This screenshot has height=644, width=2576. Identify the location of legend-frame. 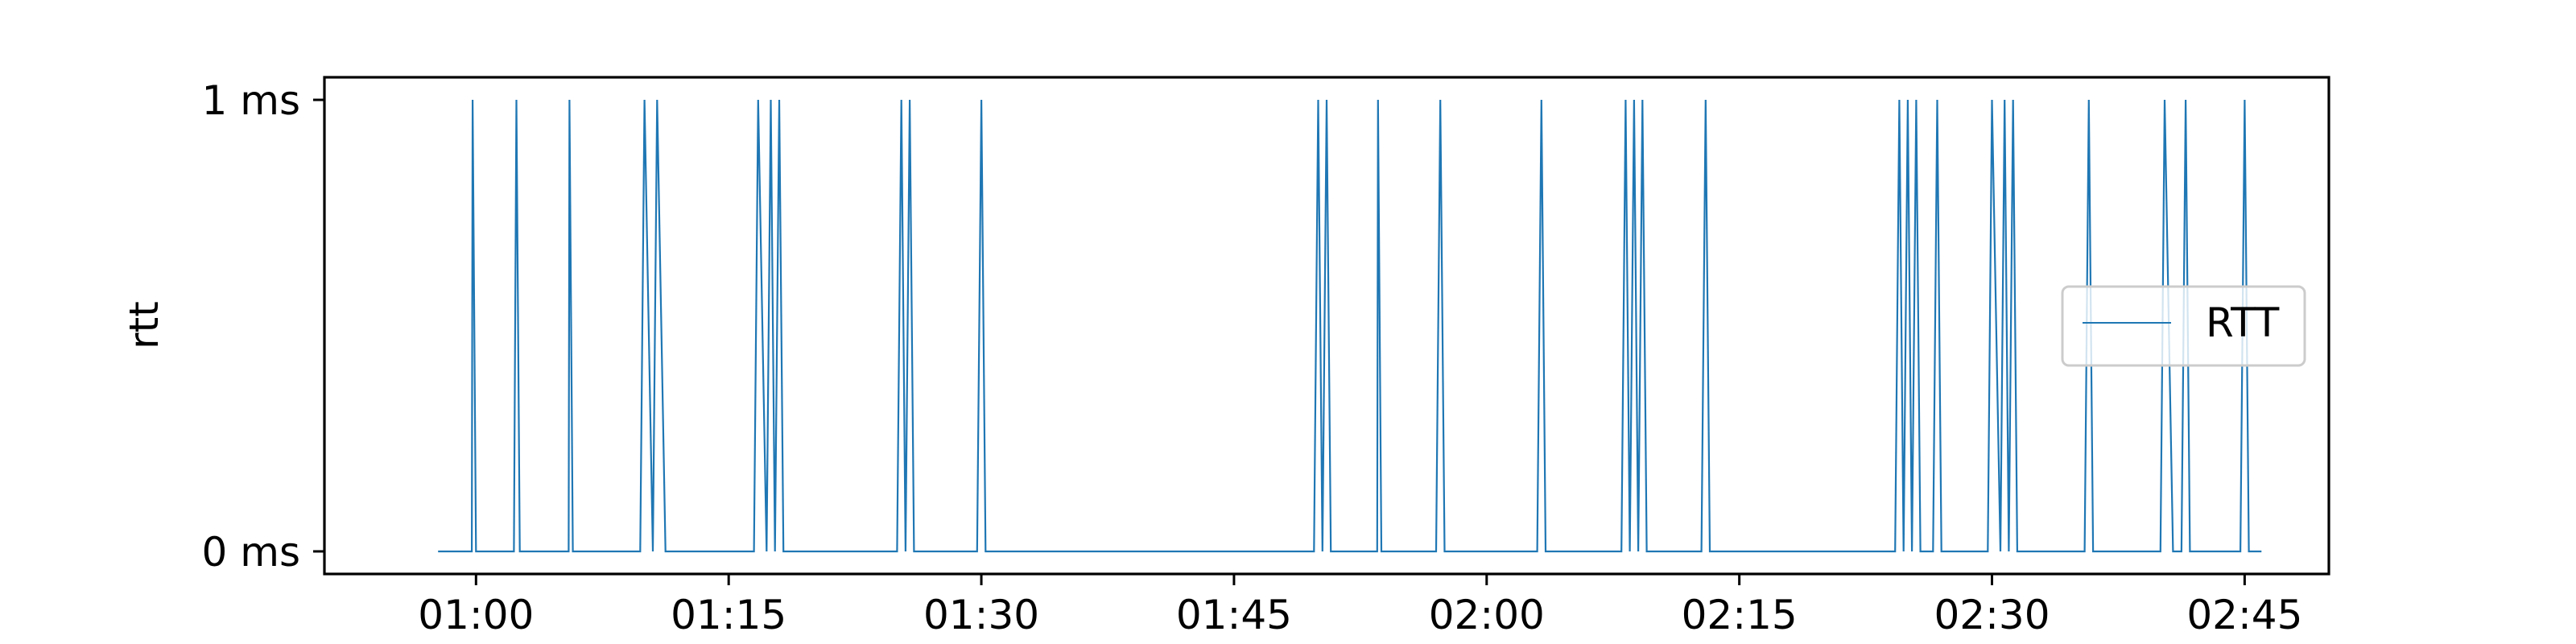
(2183, 326).